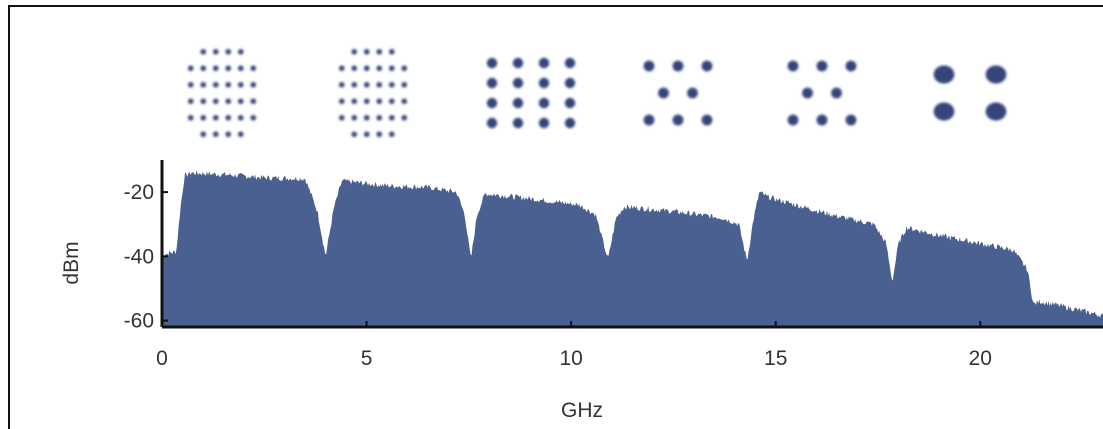 This screenshot has height=429, width=1103. What do you see at coordinates (71, 262) in the screenshot?
I see `y-axis-title: dBm` at bounding box center [71, 262].